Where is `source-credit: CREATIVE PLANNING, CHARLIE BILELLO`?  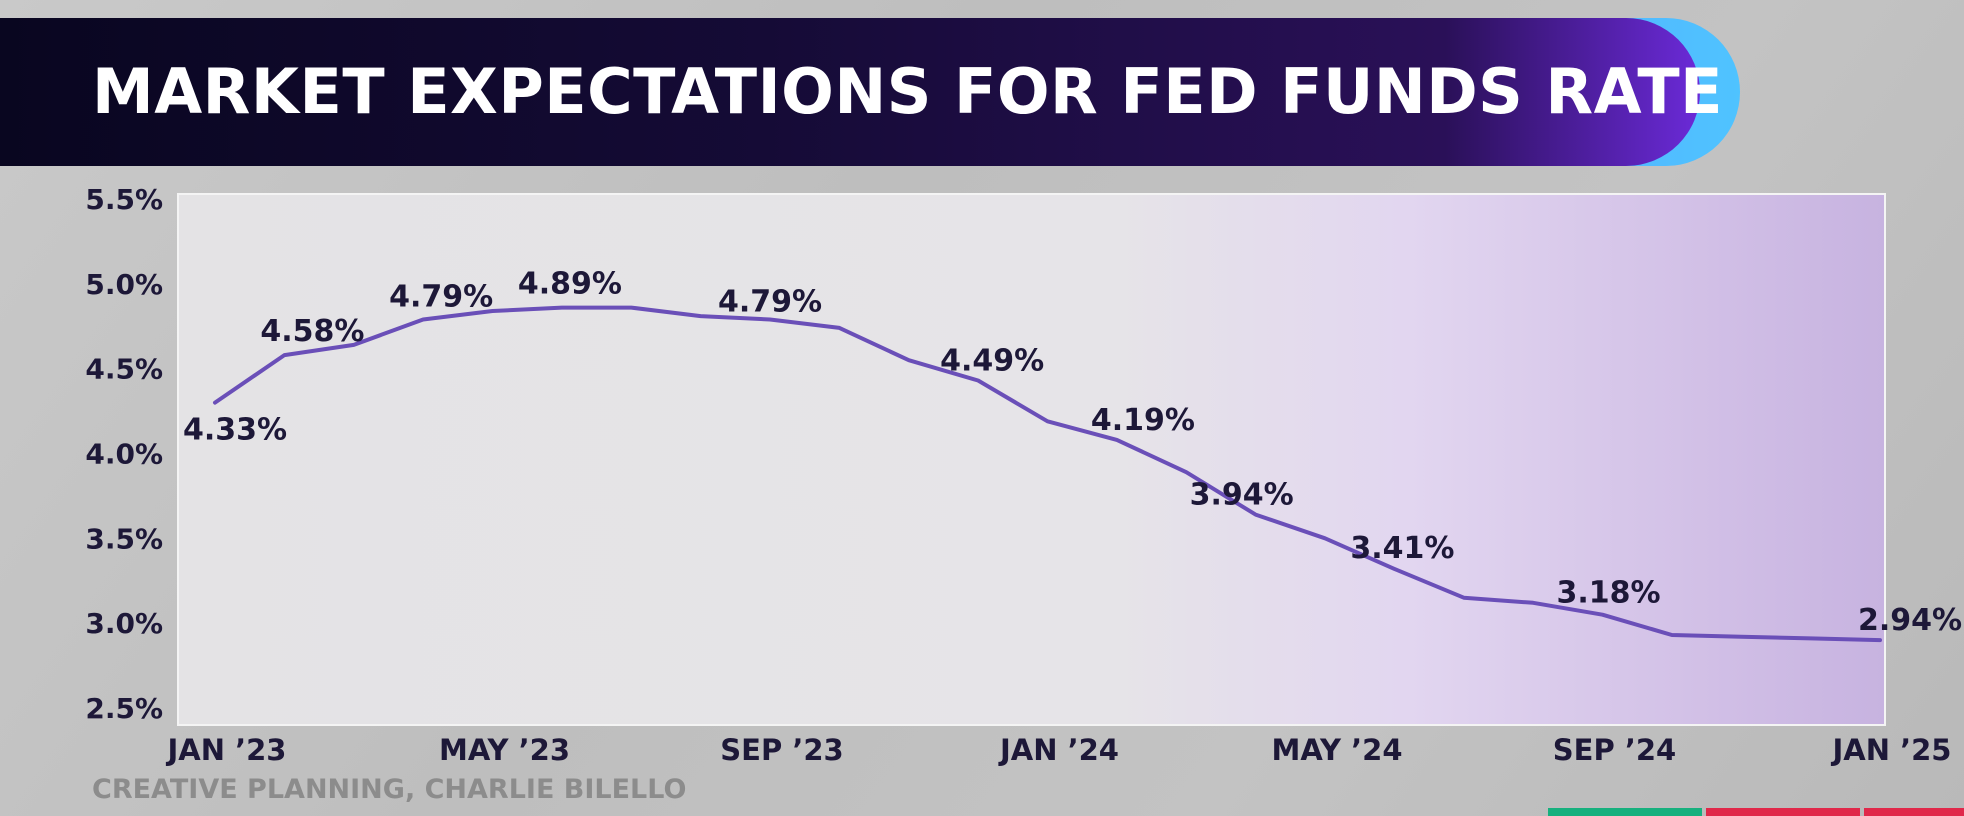
source-credit: CREATIVE PLANNING, CHARLIE BILELLO is located at coordinates (389, 789).